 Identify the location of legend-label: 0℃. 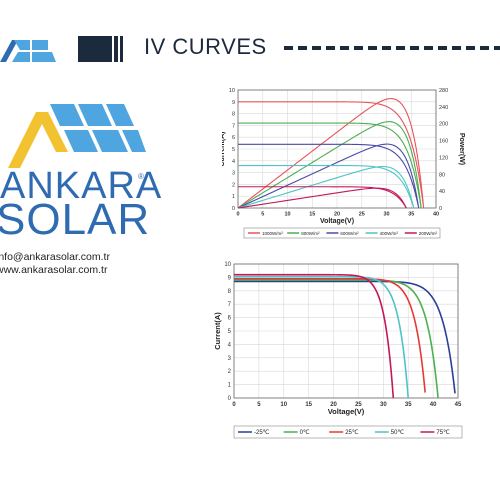
(305, 433).